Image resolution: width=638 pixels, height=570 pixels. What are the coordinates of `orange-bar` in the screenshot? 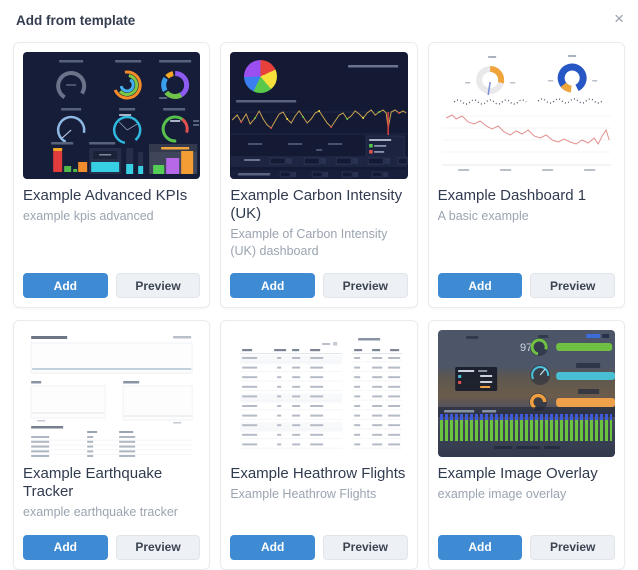 It's located at (585, 402).